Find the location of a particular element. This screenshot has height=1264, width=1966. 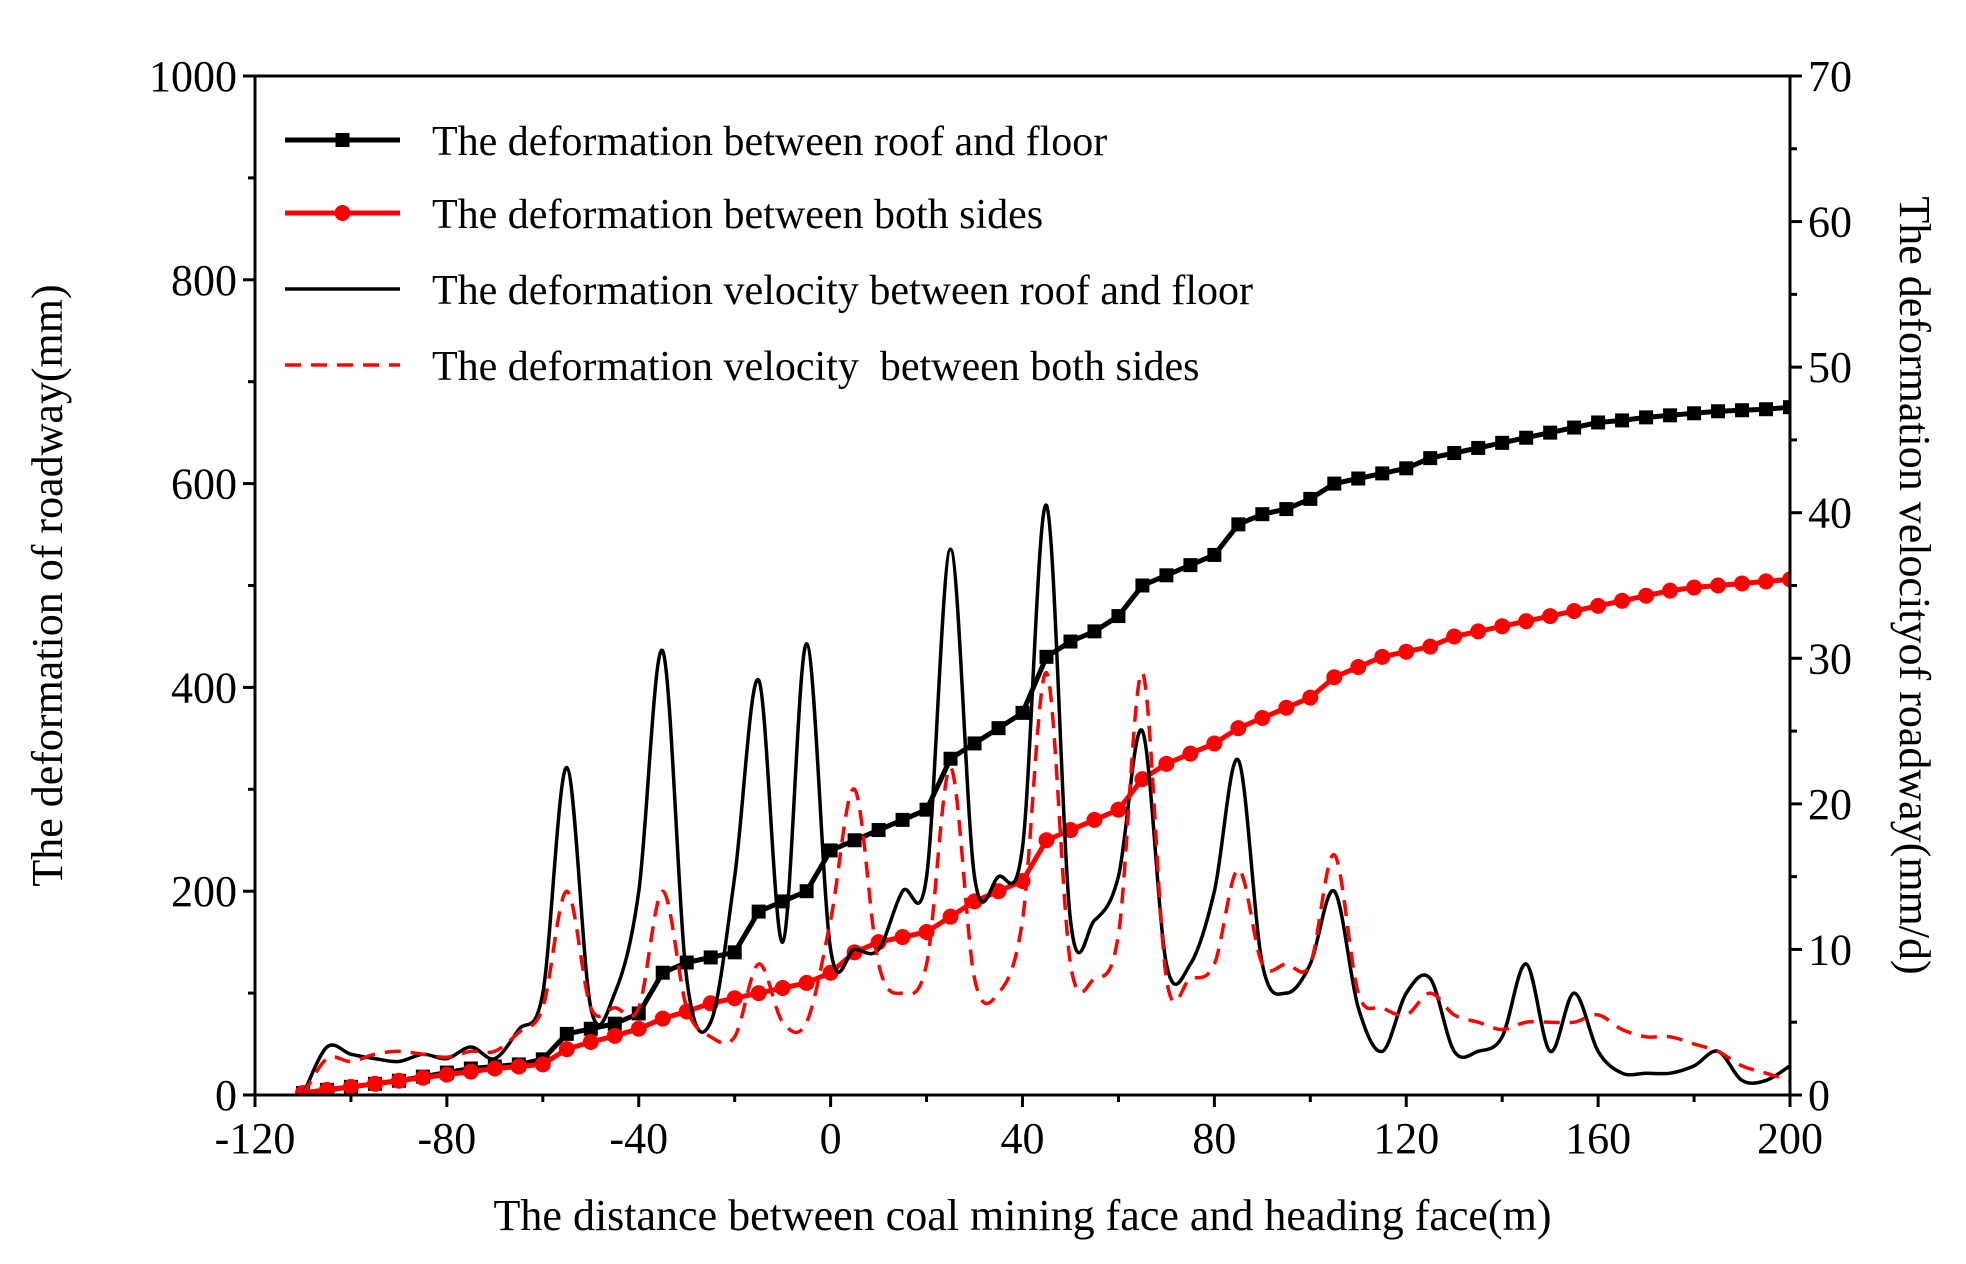

legend-label: The deformation between both sides is located at coordinates (737, 215).